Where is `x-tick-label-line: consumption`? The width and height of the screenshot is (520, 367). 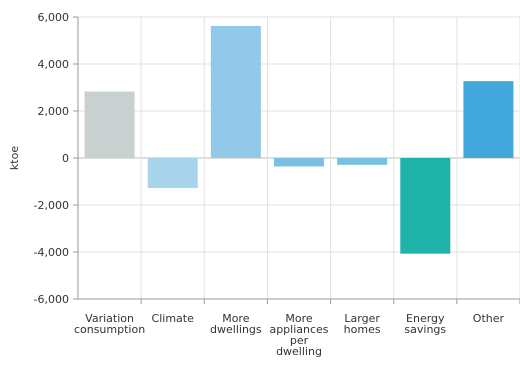
x-tick-label-line: consumption is located at coordinates (109, 329).